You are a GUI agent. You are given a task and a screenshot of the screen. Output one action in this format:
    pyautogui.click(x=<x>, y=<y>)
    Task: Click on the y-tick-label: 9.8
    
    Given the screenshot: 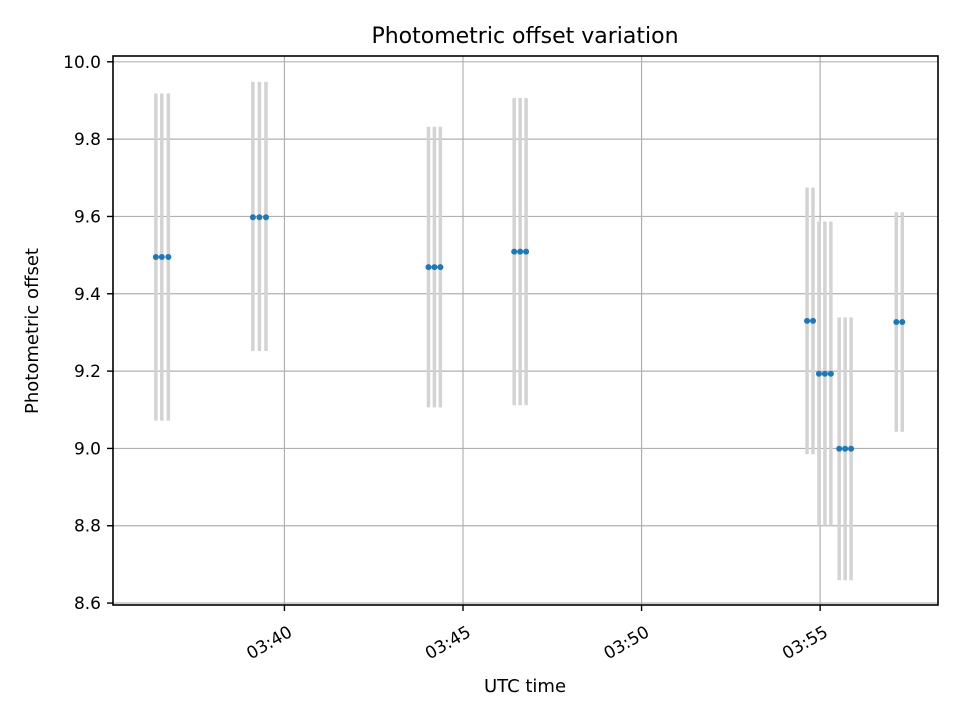 What is the action you would take?
    pyautogui.click(x=87, y=140)
    